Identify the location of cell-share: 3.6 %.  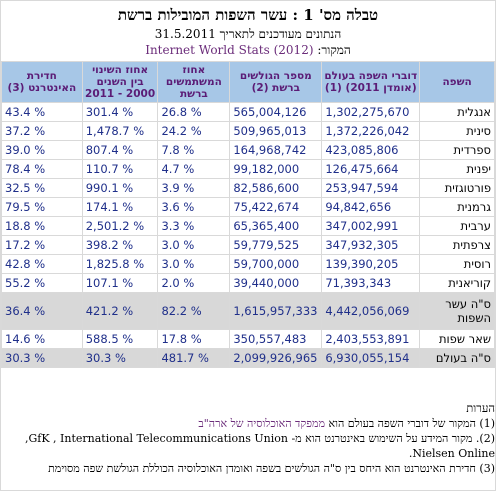
(194, 207).